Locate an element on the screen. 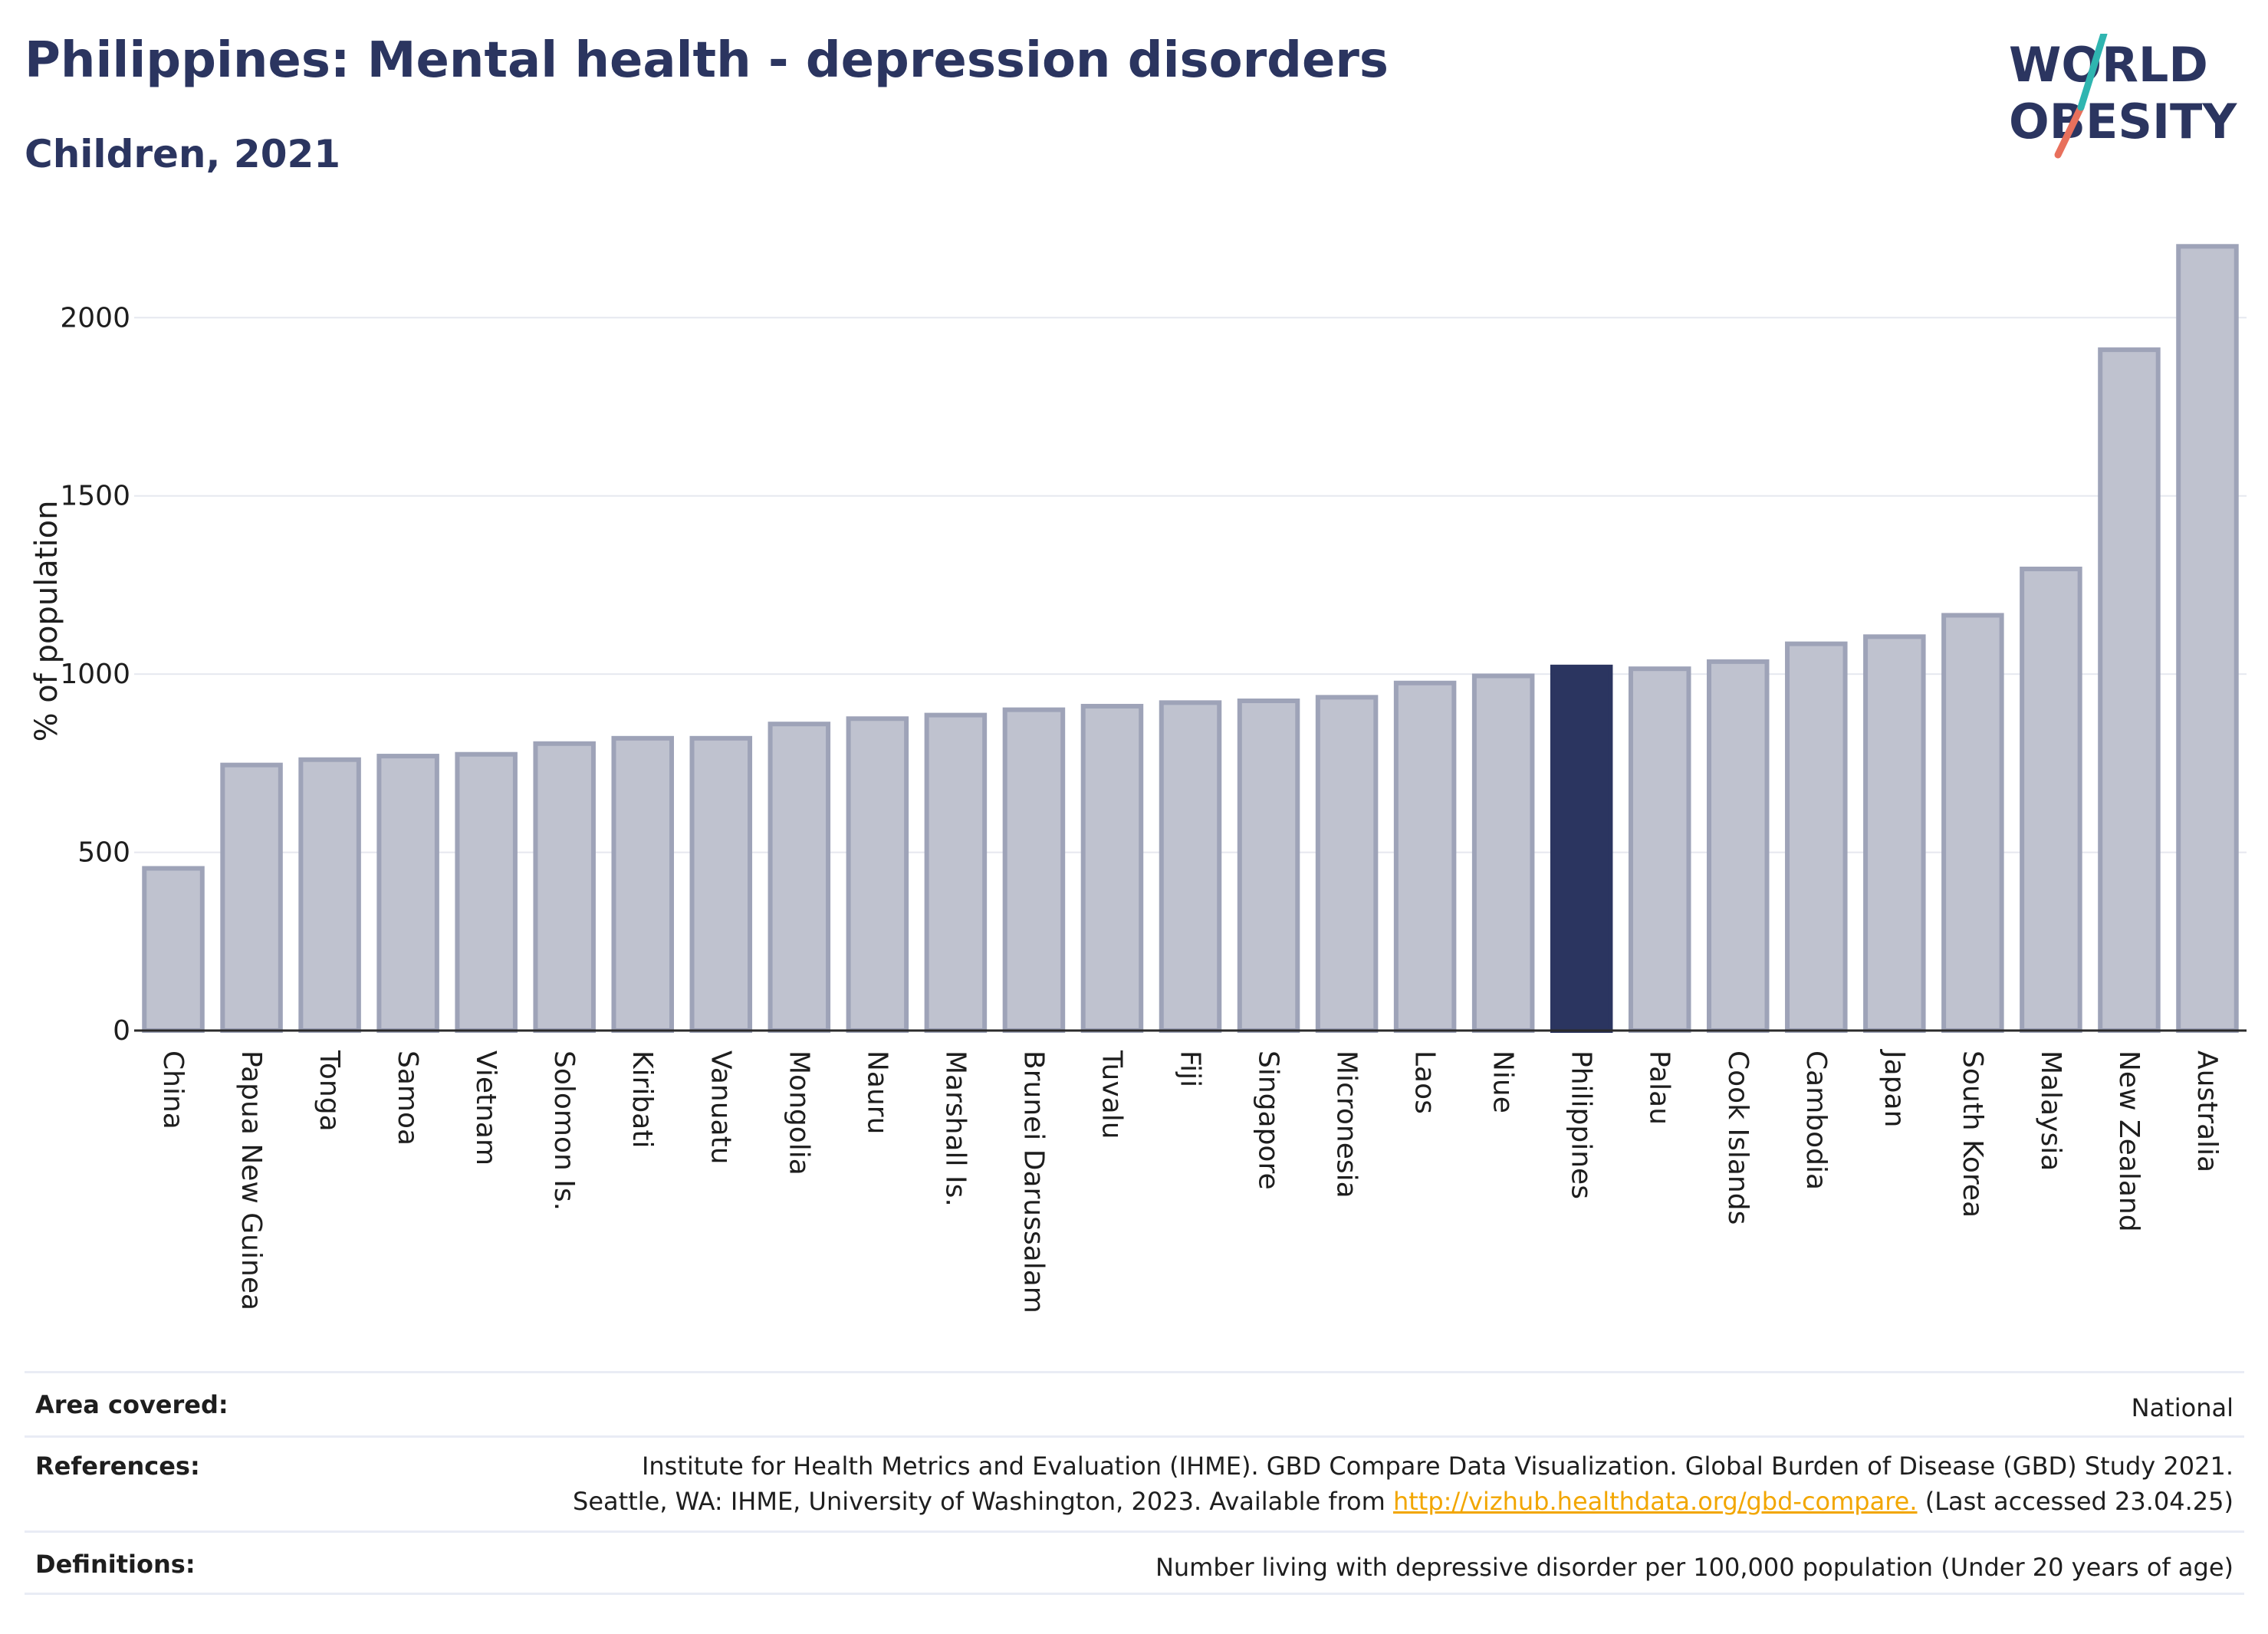 This screenshot has width=2268, height=1634. y-tick-label: 0 is located at coordinates (122, 1031).